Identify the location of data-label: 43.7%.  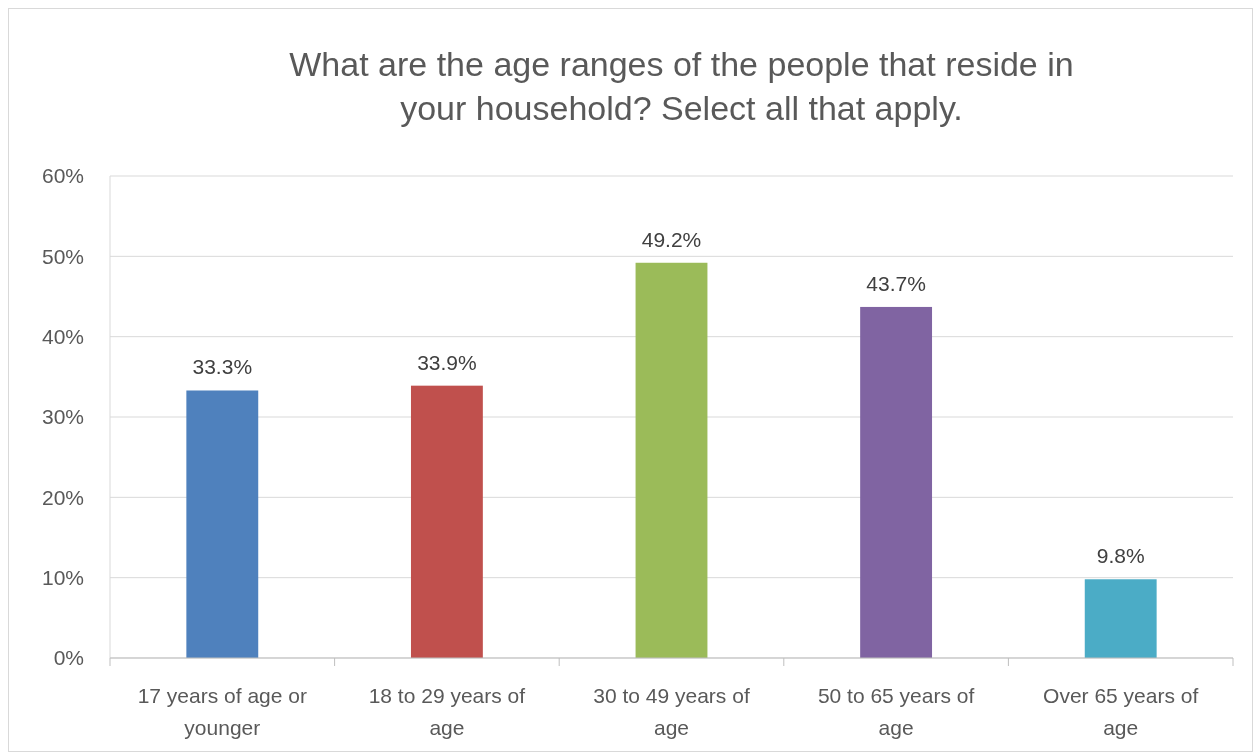
(896, 283).